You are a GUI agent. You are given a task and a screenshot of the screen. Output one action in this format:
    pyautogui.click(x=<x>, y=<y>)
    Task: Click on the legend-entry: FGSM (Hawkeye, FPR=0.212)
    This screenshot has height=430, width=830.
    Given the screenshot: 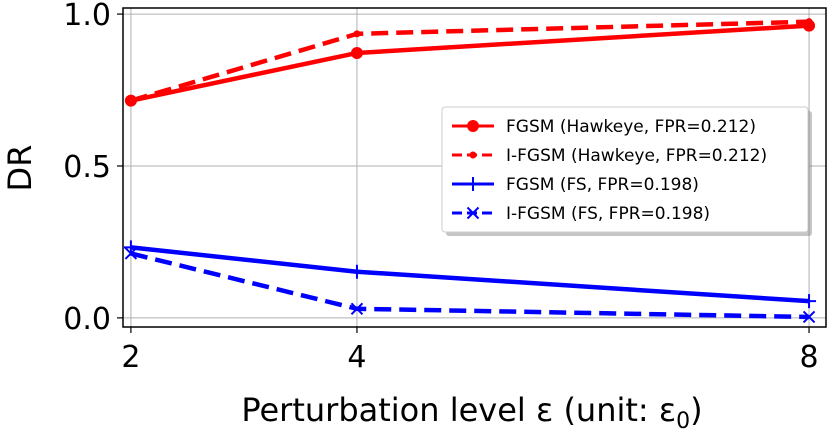 What is the action you would take?
    pyautogui.click(x=604, y=127)
    